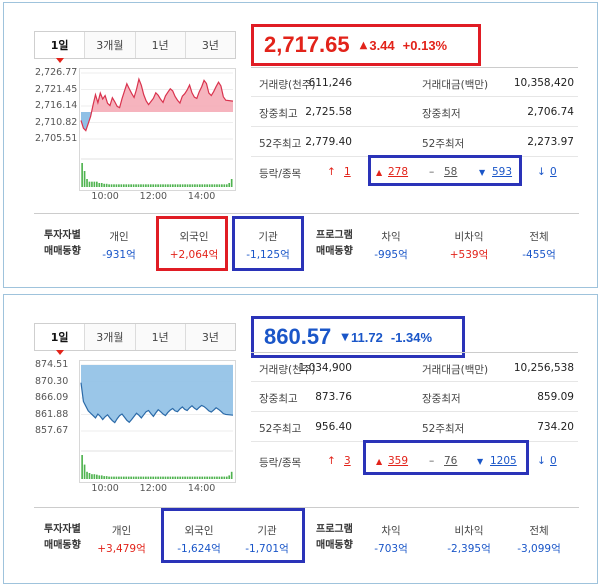 This screenshot has width=602, height=587. I want to click on program-label: 전체, so click(539, 531).